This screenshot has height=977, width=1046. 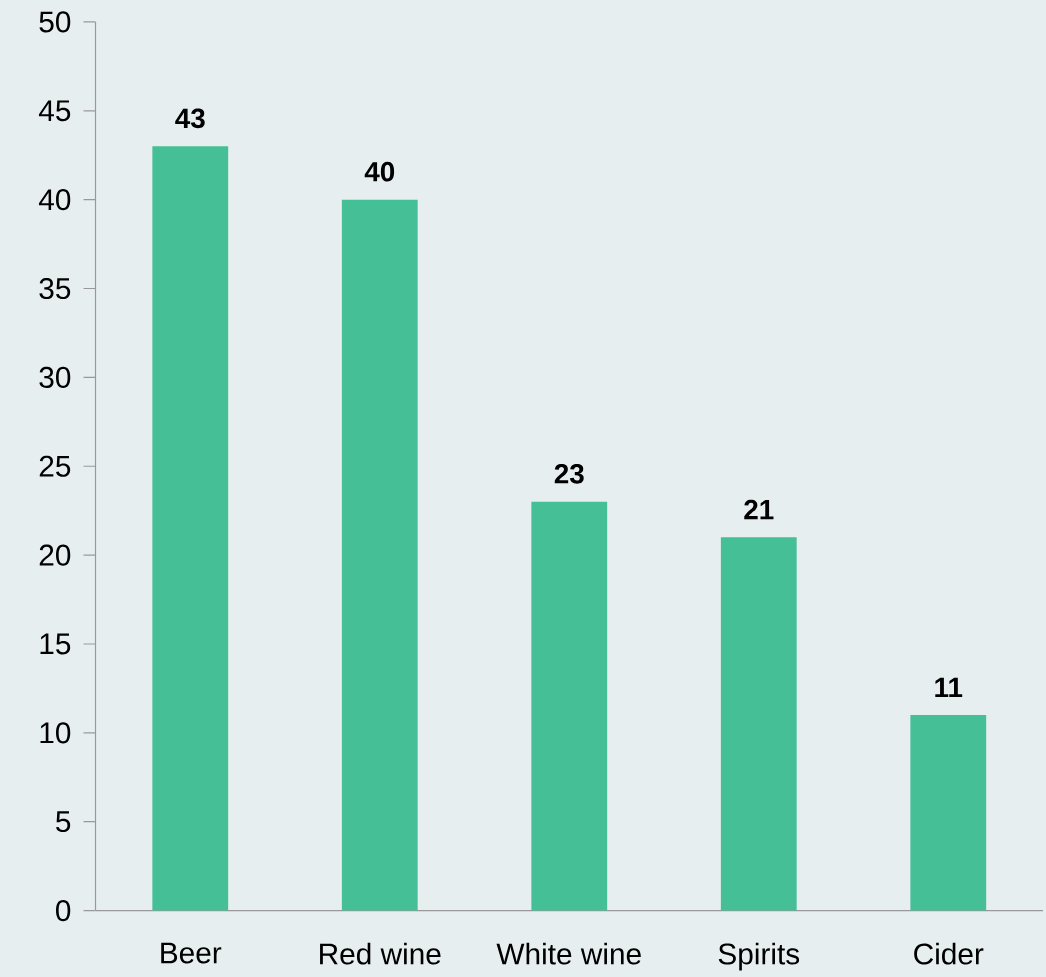 I want to click on y-tick-label: 50, so click(x=55, y=22).